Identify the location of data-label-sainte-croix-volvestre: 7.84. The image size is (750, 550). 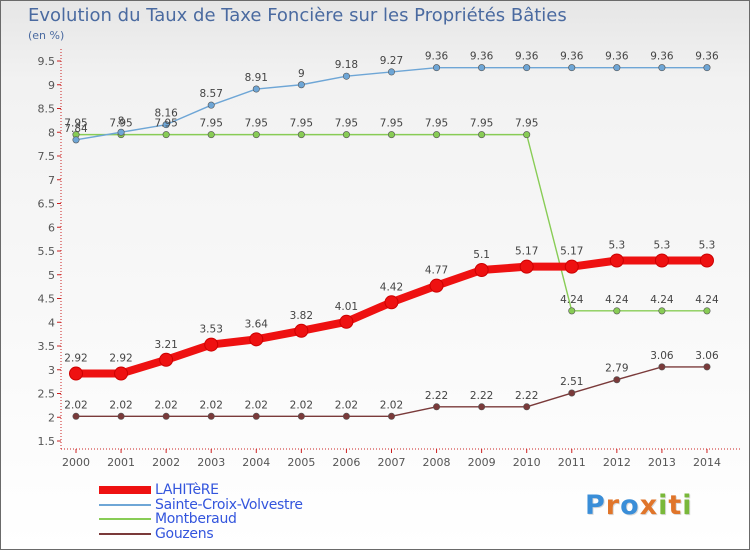
(76, 129).